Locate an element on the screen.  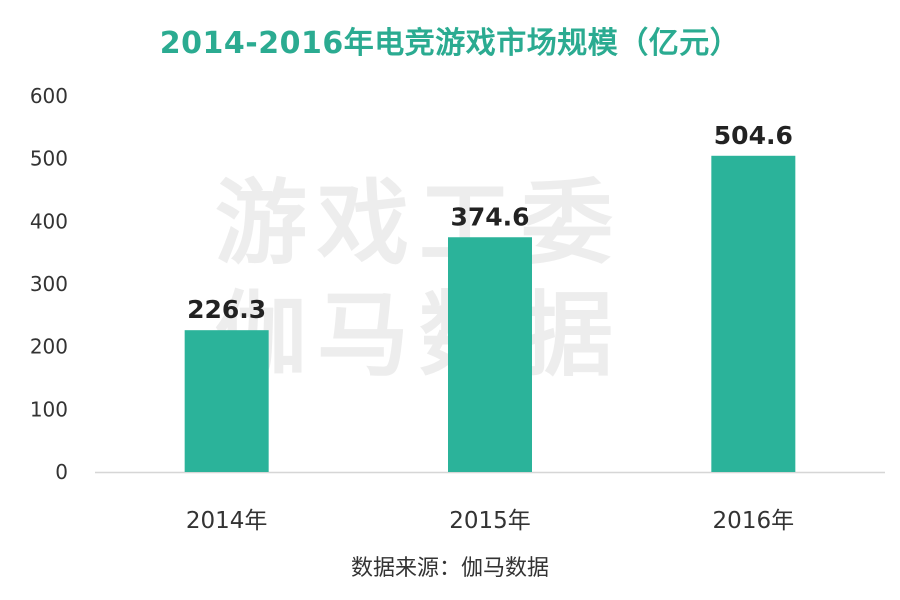
data-label: 226.3 is located at coordinates (226, 309).